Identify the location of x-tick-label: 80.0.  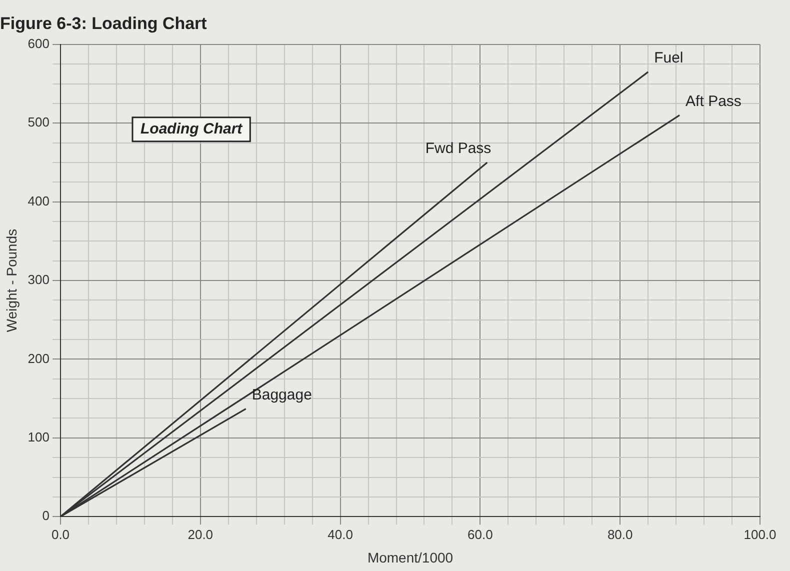
(620, 534).